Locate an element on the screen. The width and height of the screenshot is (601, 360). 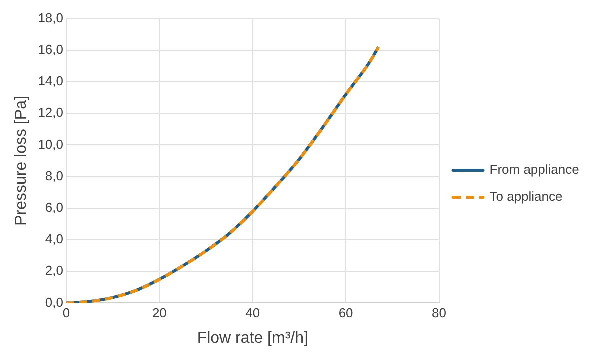
y-tick-label: 6,0 is located at coordinates (54, 207).